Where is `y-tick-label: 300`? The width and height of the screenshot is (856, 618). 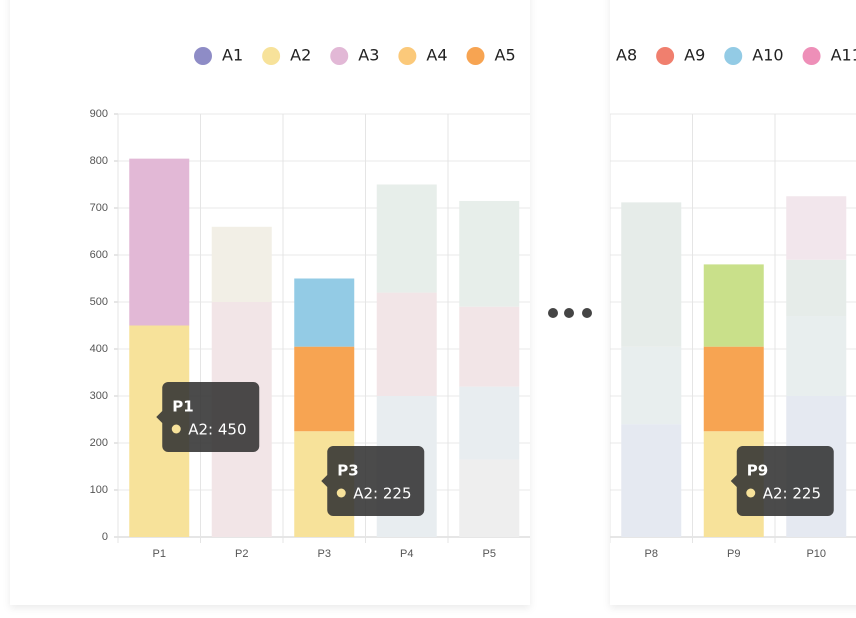
y-tick-label: 300 is located at coordinates (99, 396).